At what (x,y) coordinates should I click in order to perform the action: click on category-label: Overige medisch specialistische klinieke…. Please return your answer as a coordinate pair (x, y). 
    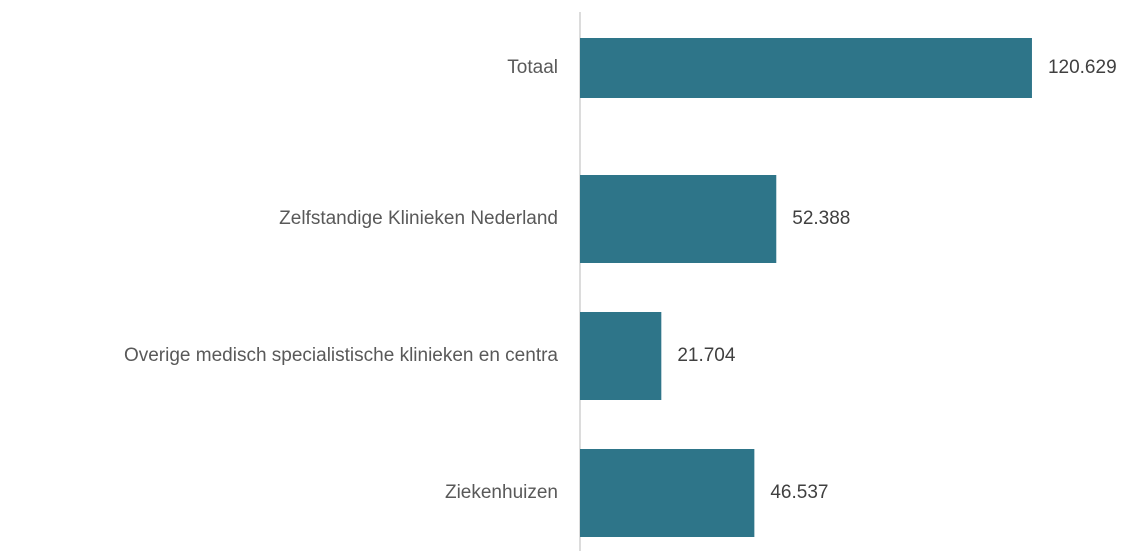
    Looking at the image, I should click on (341, 355).